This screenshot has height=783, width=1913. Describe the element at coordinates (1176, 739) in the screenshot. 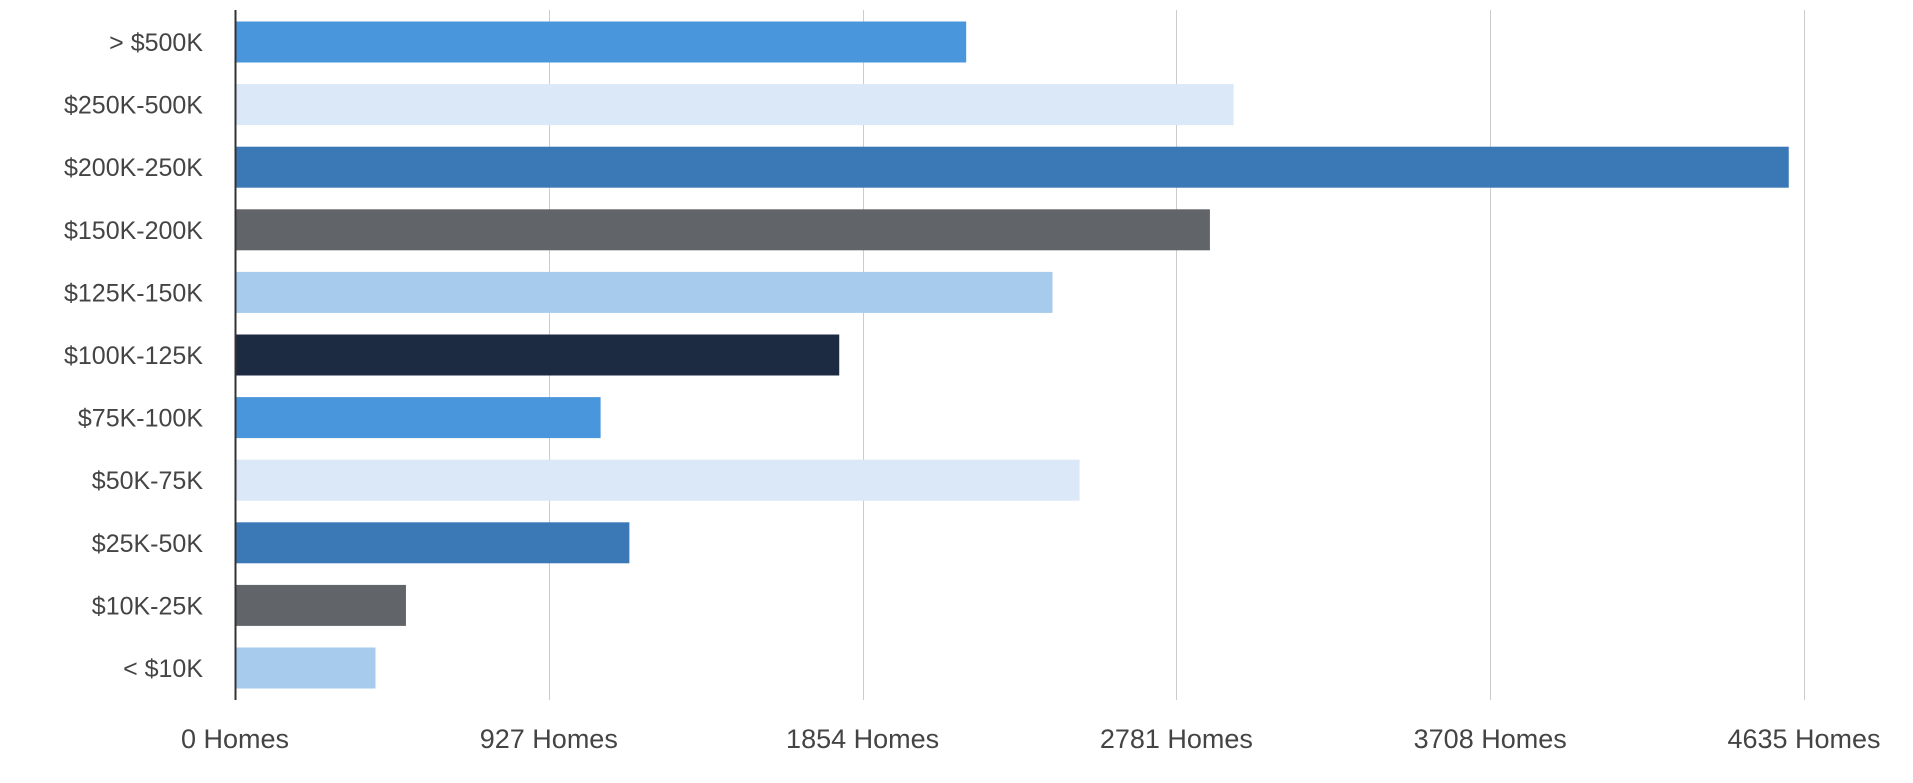

I see `x-tick-label: 2781 Homes` at that location.